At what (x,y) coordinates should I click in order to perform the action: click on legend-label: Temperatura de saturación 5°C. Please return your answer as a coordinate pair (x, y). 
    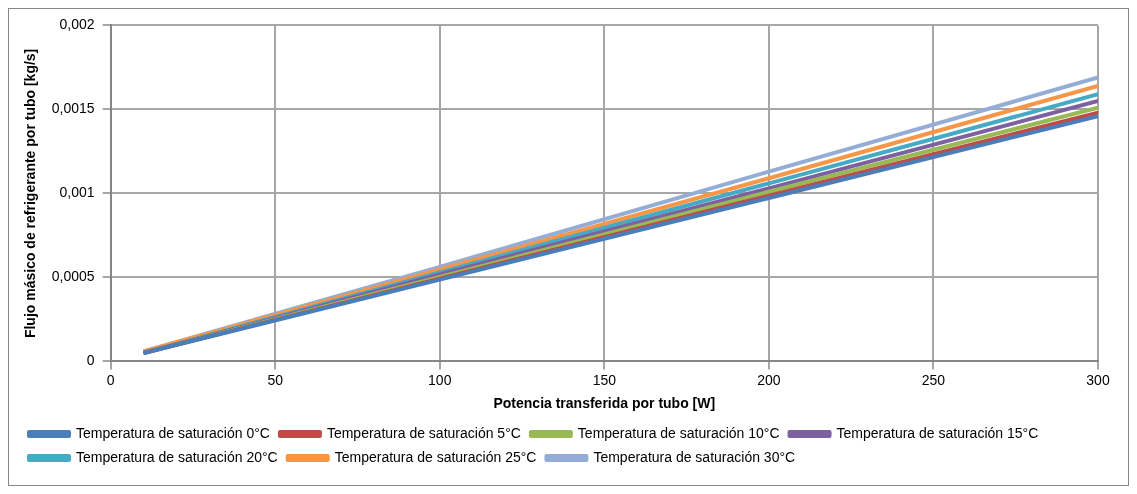
    Looking at the image, I should click on (423, 432).